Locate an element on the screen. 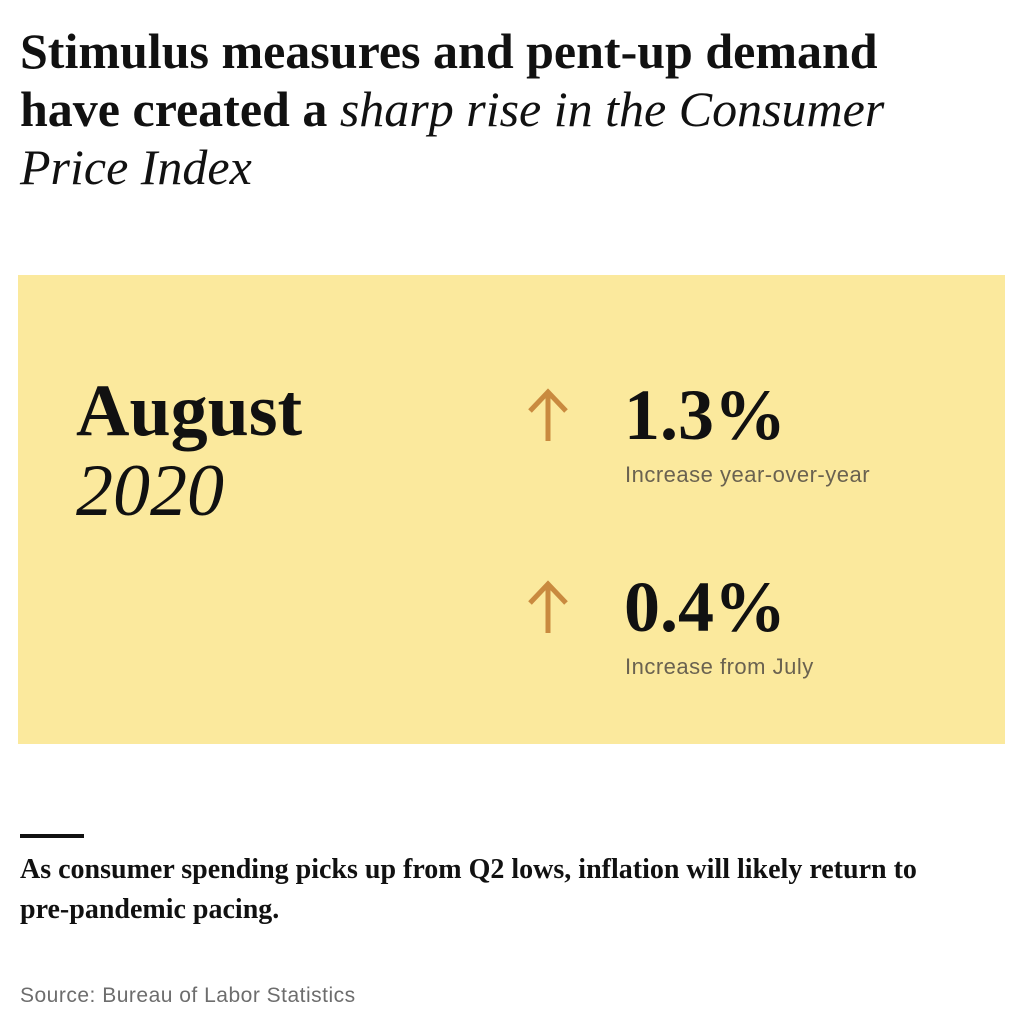 Image resolution: width=1024 pixels, height=1024 pixels. period-year: 2020 is located at coordinates (150, 491).